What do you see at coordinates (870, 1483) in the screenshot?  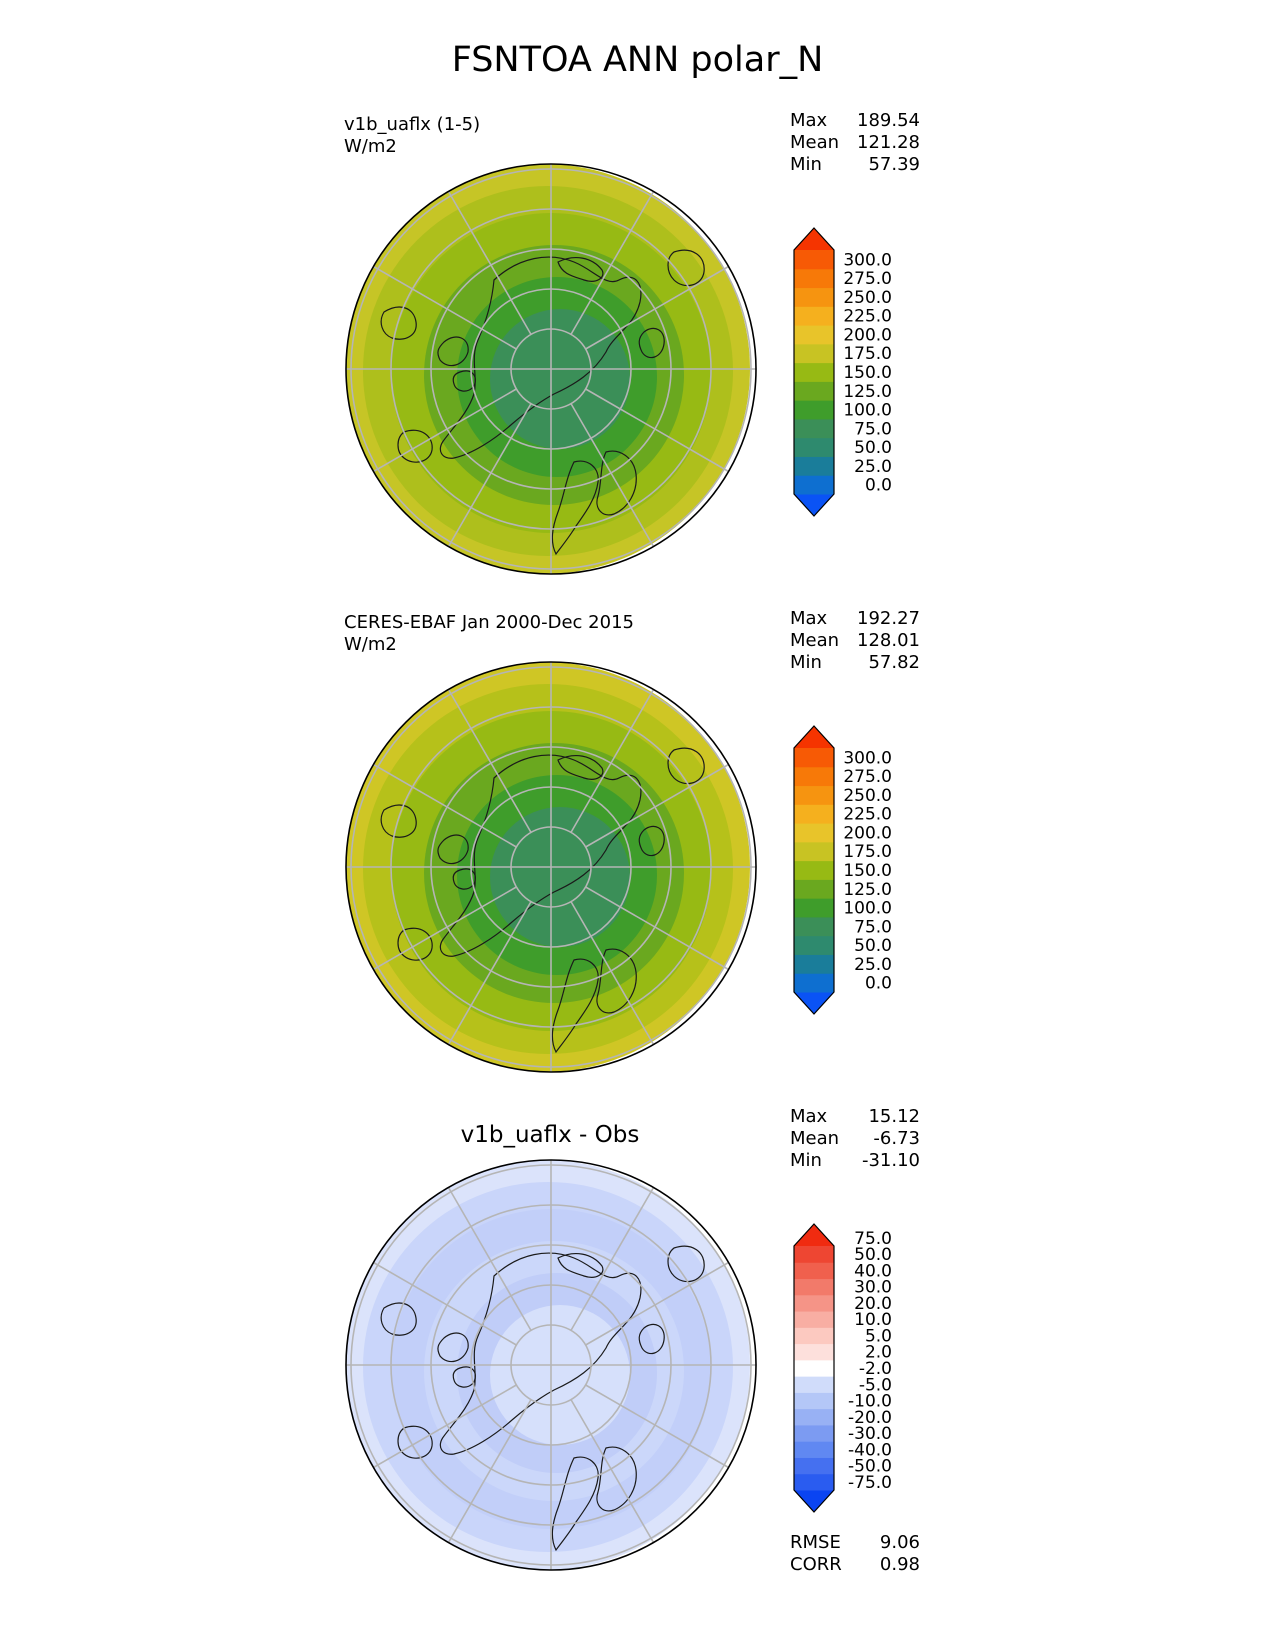 I see `colorbar-tick-label: -75.0` at bounding box center [870, 1483].